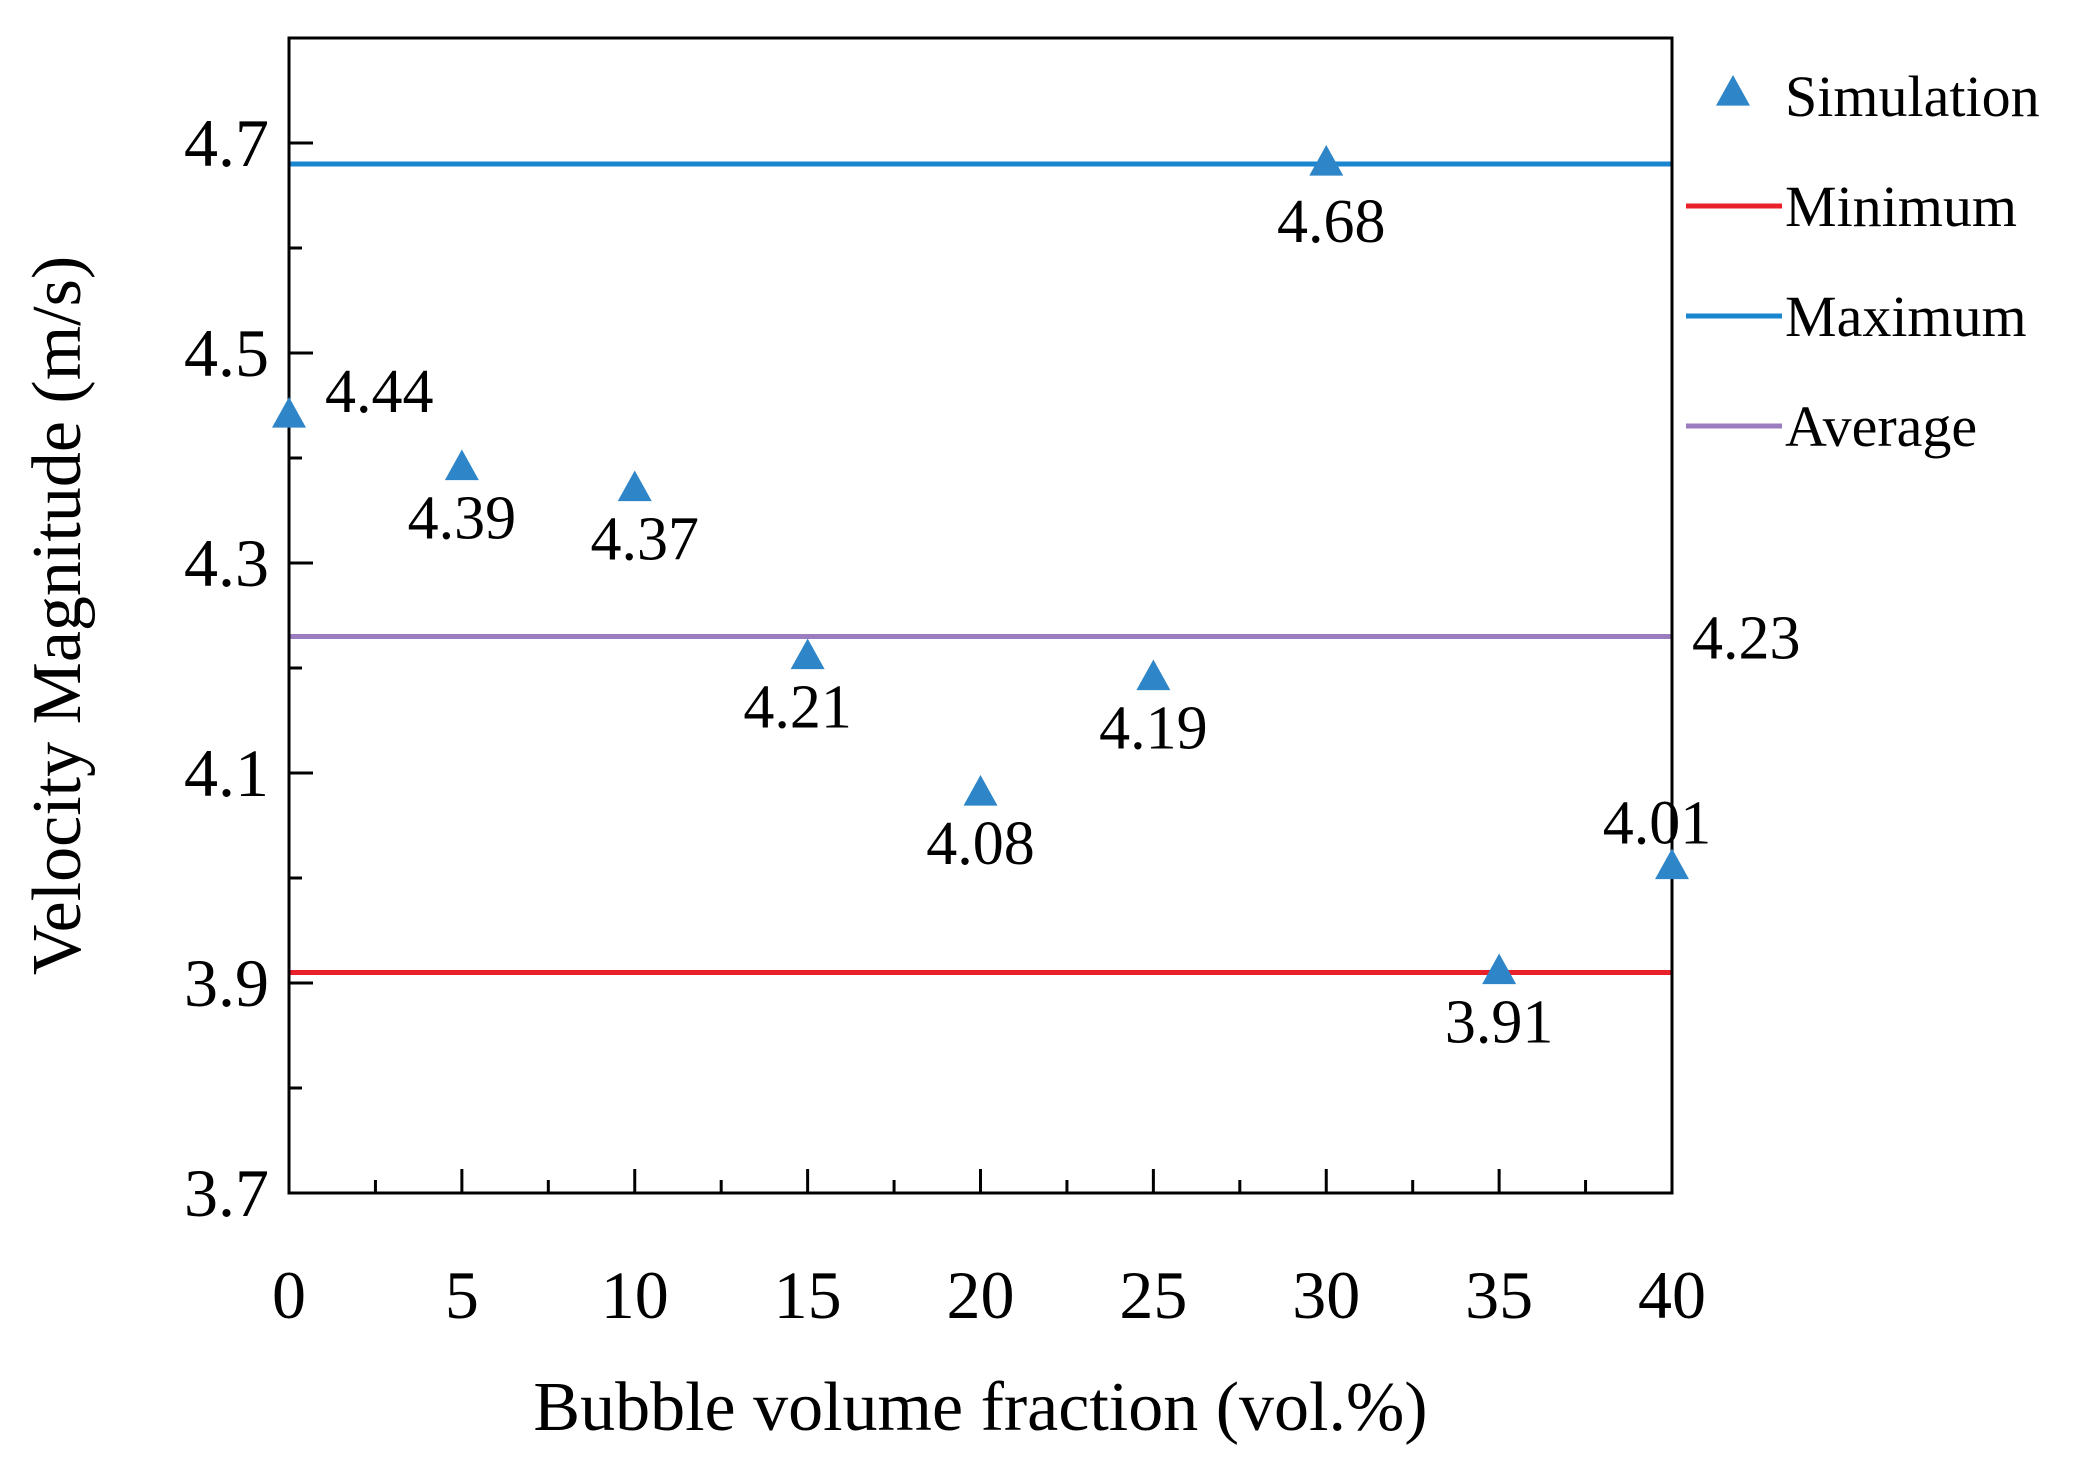  I want to click on y-tick-label: 3.9, so click(226, 983).